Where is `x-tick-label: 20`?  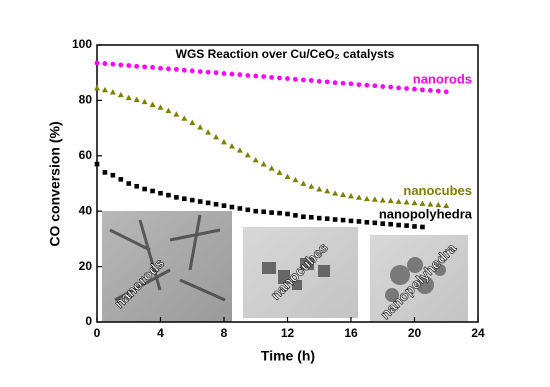
x-tick-label: 20 is located at coordinates (415, 333).